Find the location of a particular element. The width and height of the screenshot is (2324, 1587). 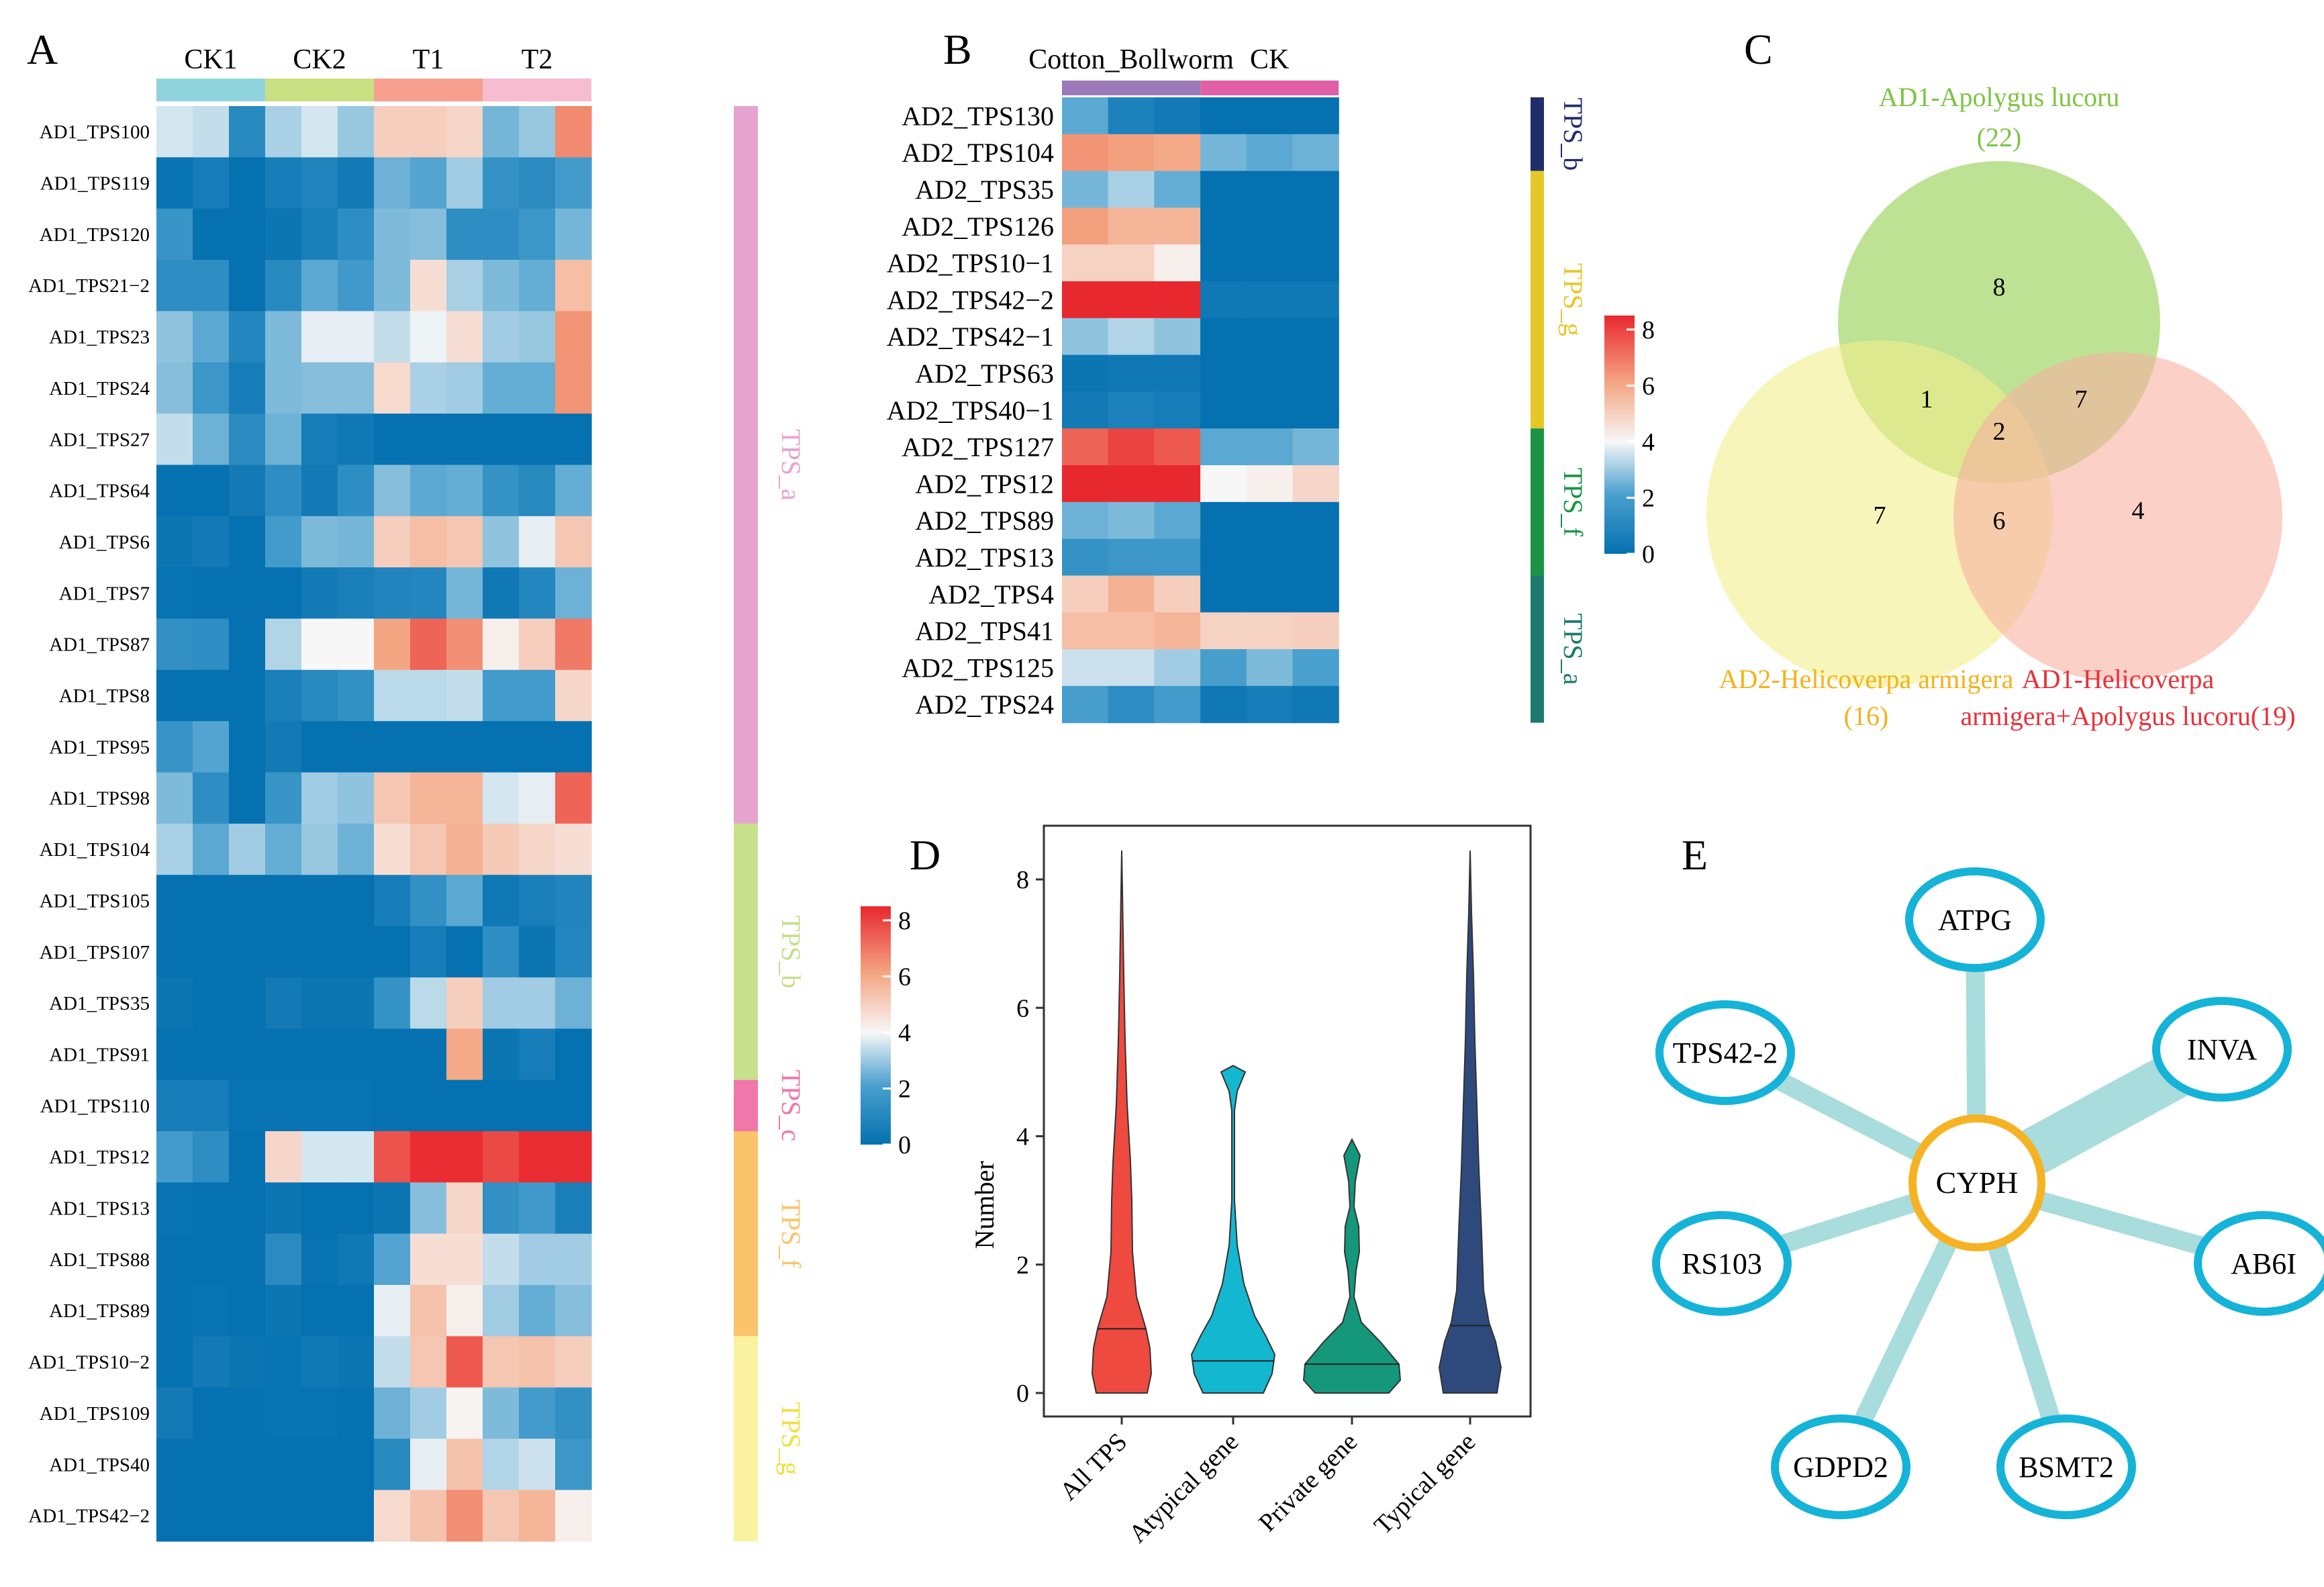

panel-label-b: B is located at coordinates (957, 49).